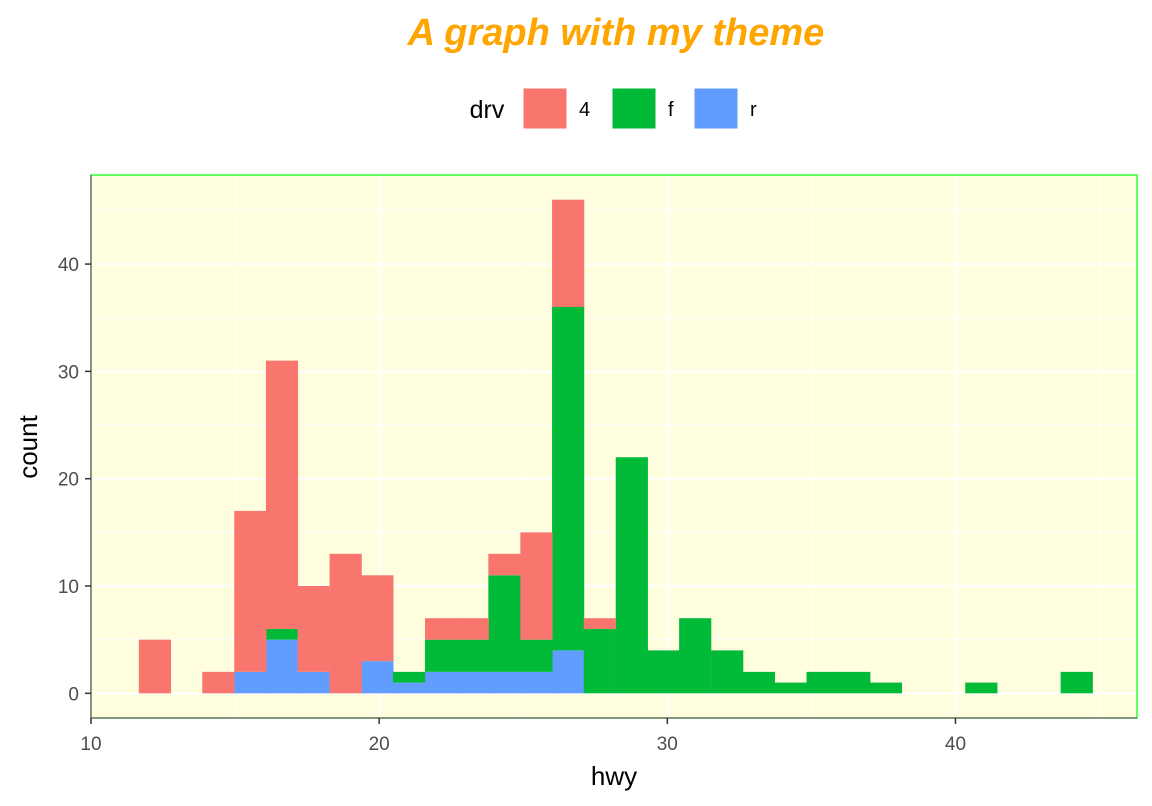 The width and height of the screenshot is (1152, 806). I want to click on y-tick-label: 10, so click(68, 587).